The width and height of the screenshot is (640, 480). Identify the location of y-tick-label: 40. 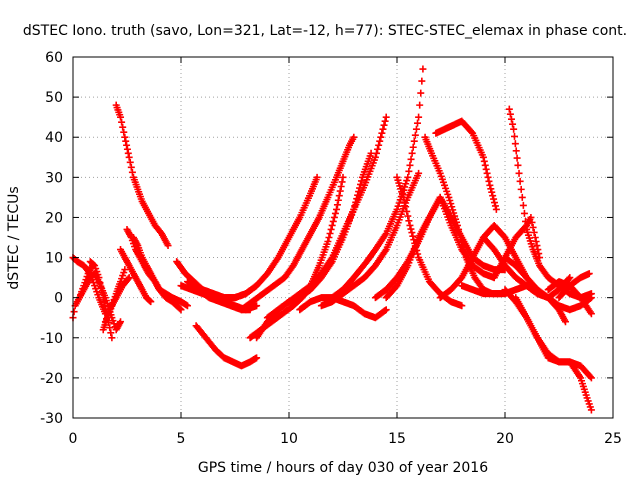
(54, 138).